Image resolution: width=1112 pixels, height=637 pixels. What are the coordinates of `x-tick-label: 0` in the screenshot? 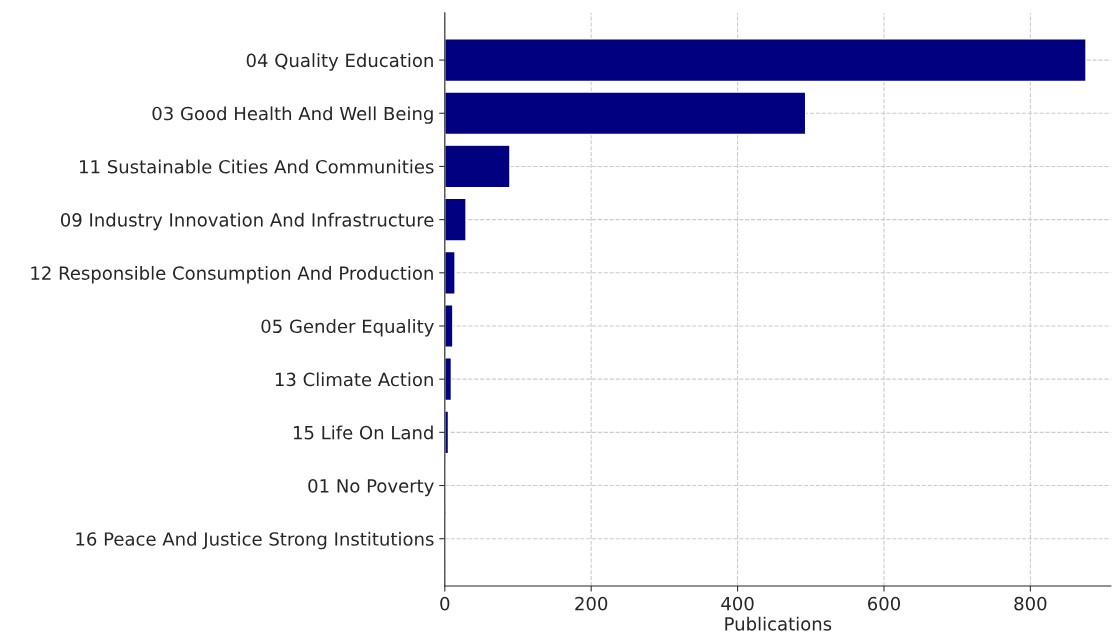 It's located at (445, 603).